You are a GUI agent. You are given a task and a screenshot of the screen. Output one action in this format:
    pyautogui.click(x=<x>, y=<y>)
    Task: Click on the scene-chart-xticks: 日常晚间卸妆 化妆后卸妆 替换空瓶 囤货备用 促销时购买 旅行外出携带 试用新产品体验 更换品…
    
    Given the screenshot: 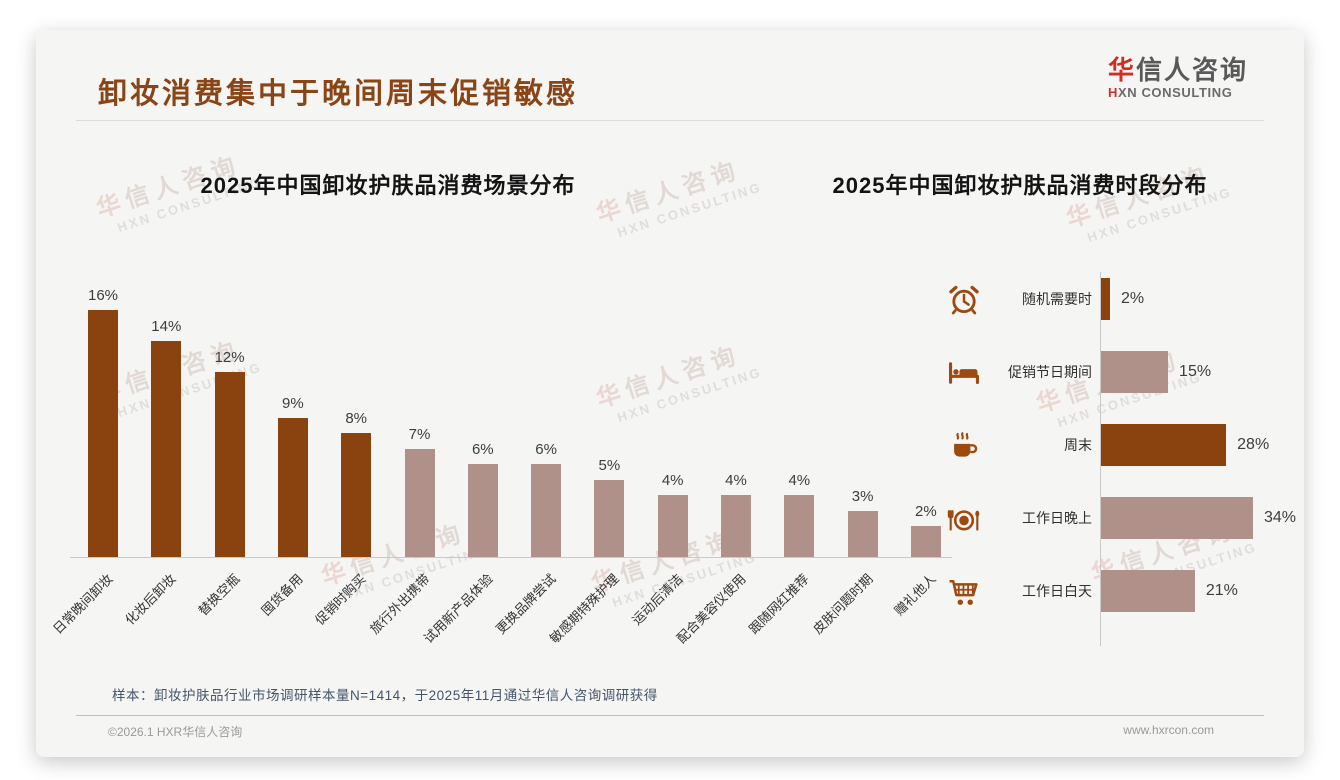 What is the action you would take?
    pyautogui.click(x=501, y=623)
    